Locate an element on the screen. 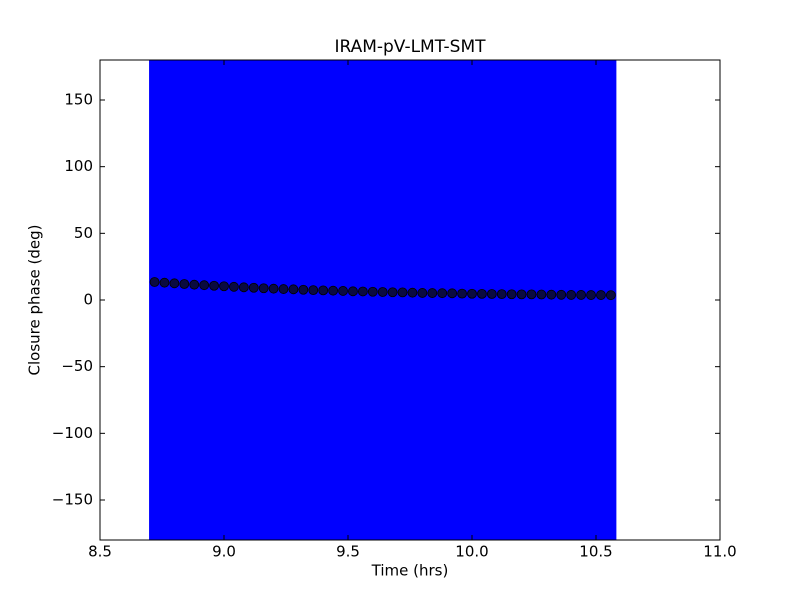 This screenshot has height=600, width=800. y-tick-label: 50 is located at coordinates (83, 233).